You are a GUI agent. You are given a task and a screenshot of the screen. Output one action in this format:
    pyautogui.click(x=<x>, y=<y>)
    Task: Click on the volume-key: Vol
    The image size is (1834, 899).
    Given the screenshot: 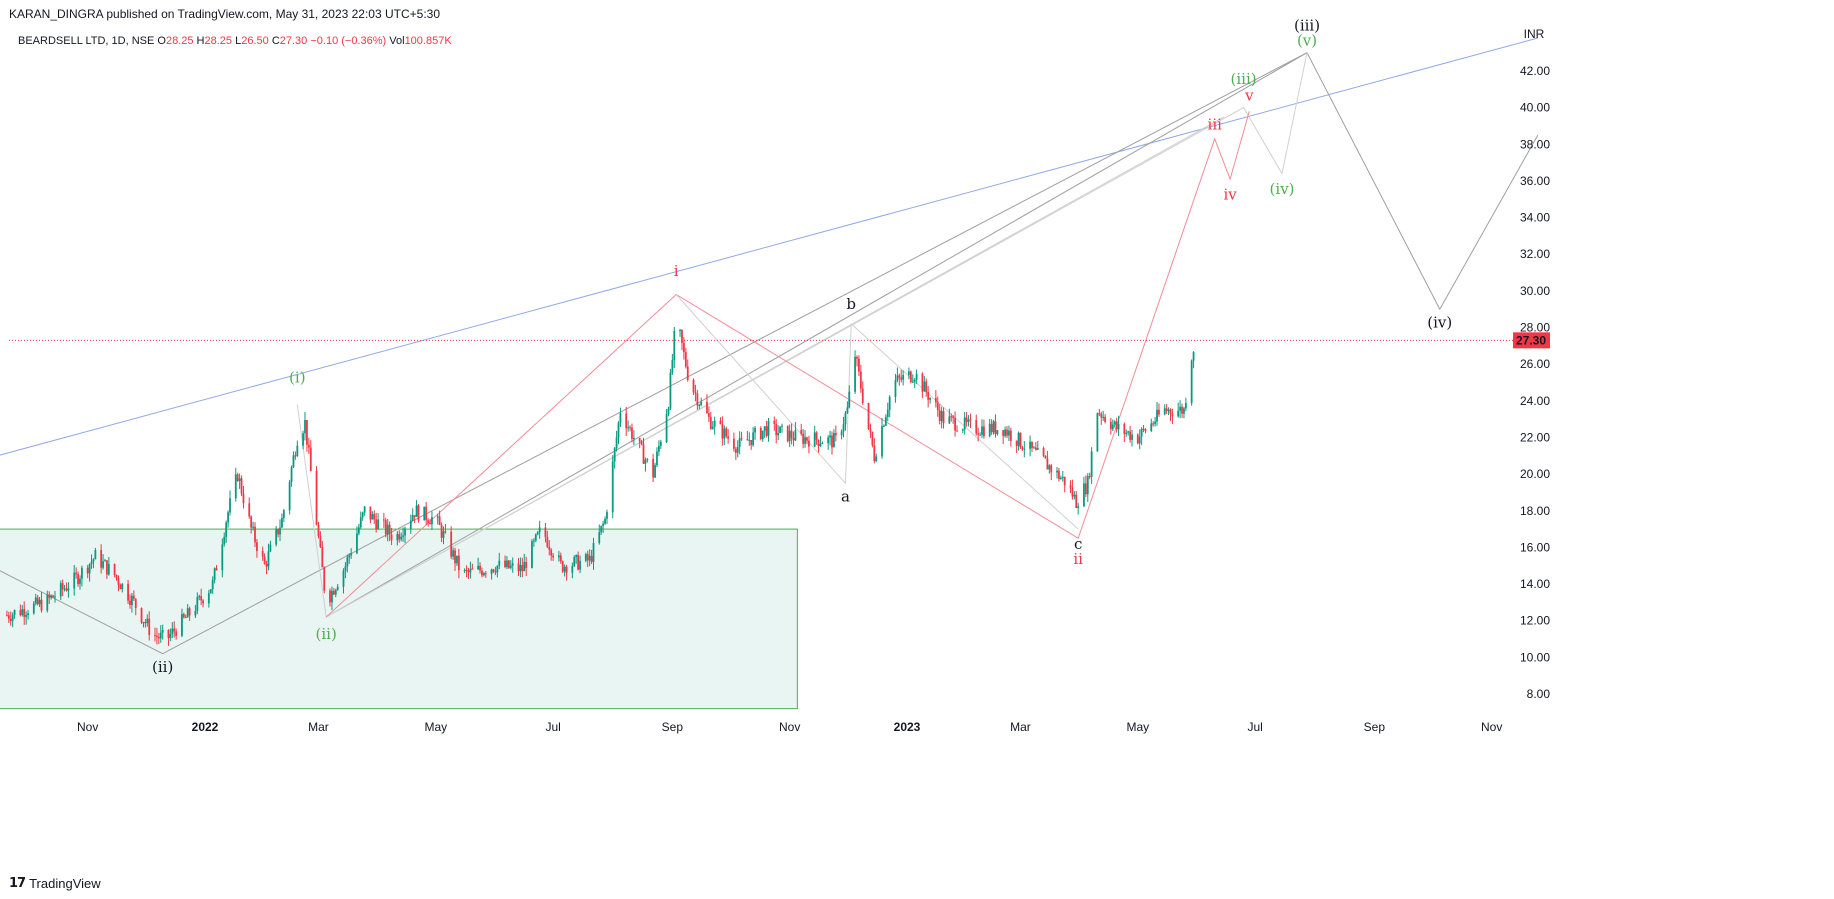 What is the action you would take?
    pyautogui.click(x=397, y=41)
    